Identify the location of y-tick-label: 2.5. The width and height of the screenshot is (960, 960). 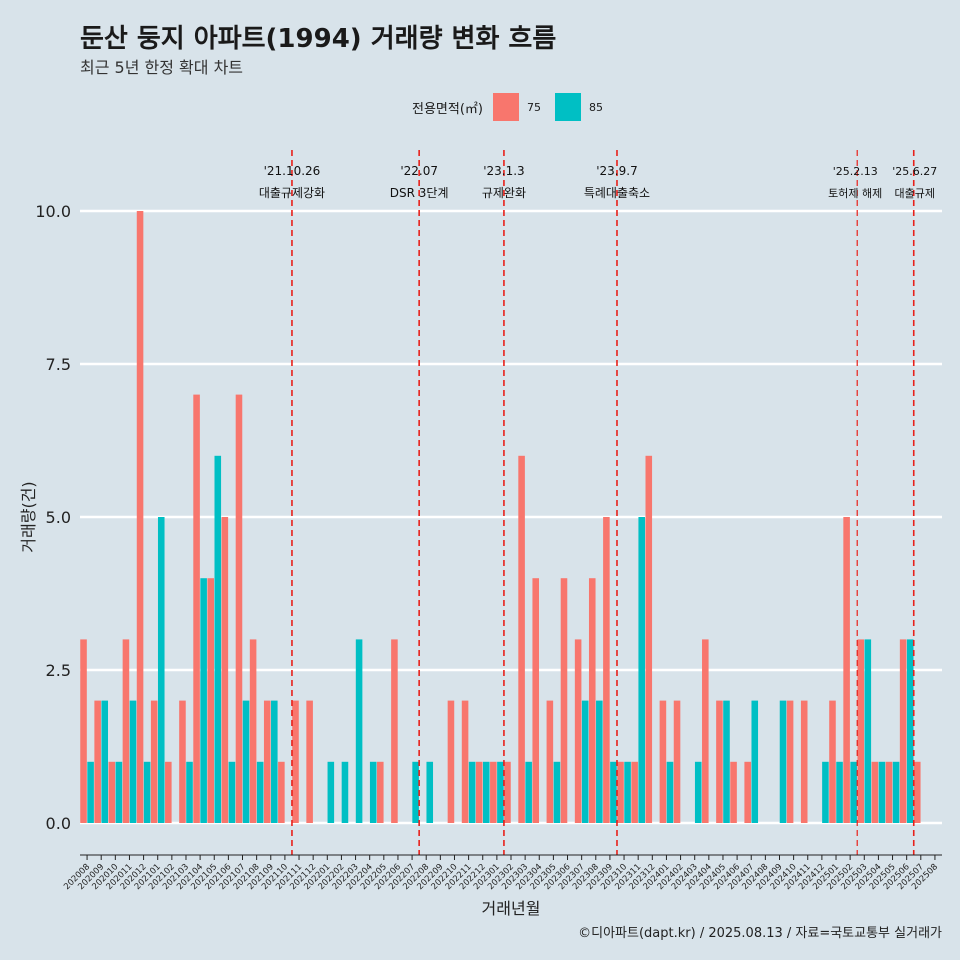
(58, 670).